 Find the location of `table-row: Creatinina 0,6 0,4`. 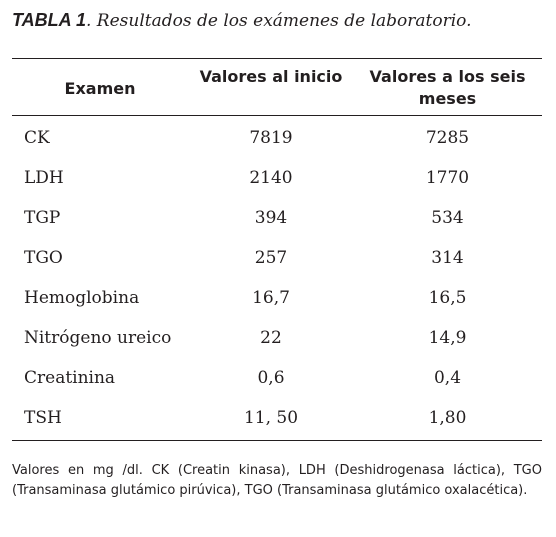

table-row: Creatinina 0,6 0,4 is located at coordinates (278, 378).